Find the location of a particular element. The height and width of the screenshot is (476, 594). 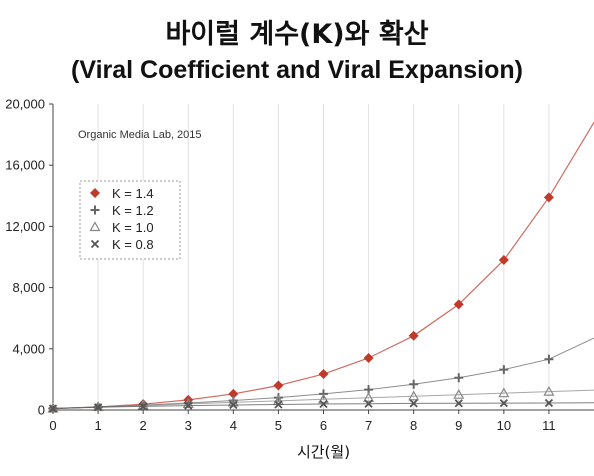

x-tick-label: 4 is located at coordinates (233, 425).